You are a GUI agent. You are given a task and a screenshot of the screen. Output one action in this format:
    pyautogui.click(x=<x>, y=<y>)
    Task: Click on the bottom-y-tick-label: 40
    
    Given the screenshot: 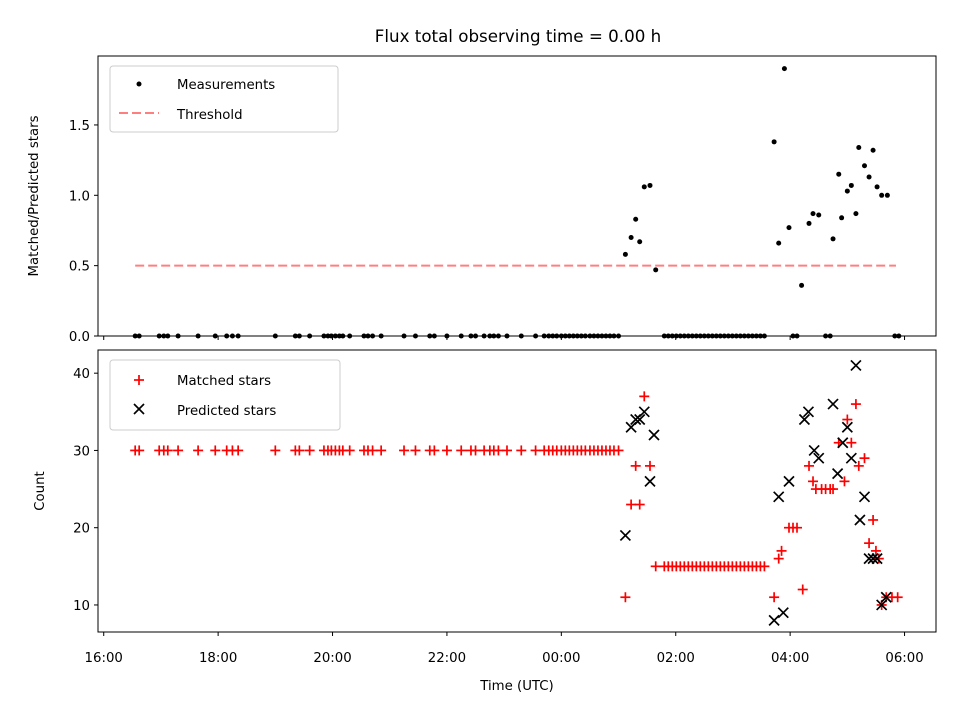 What is the action you would take?
    pyautogui.click(x=81, y=374)
    